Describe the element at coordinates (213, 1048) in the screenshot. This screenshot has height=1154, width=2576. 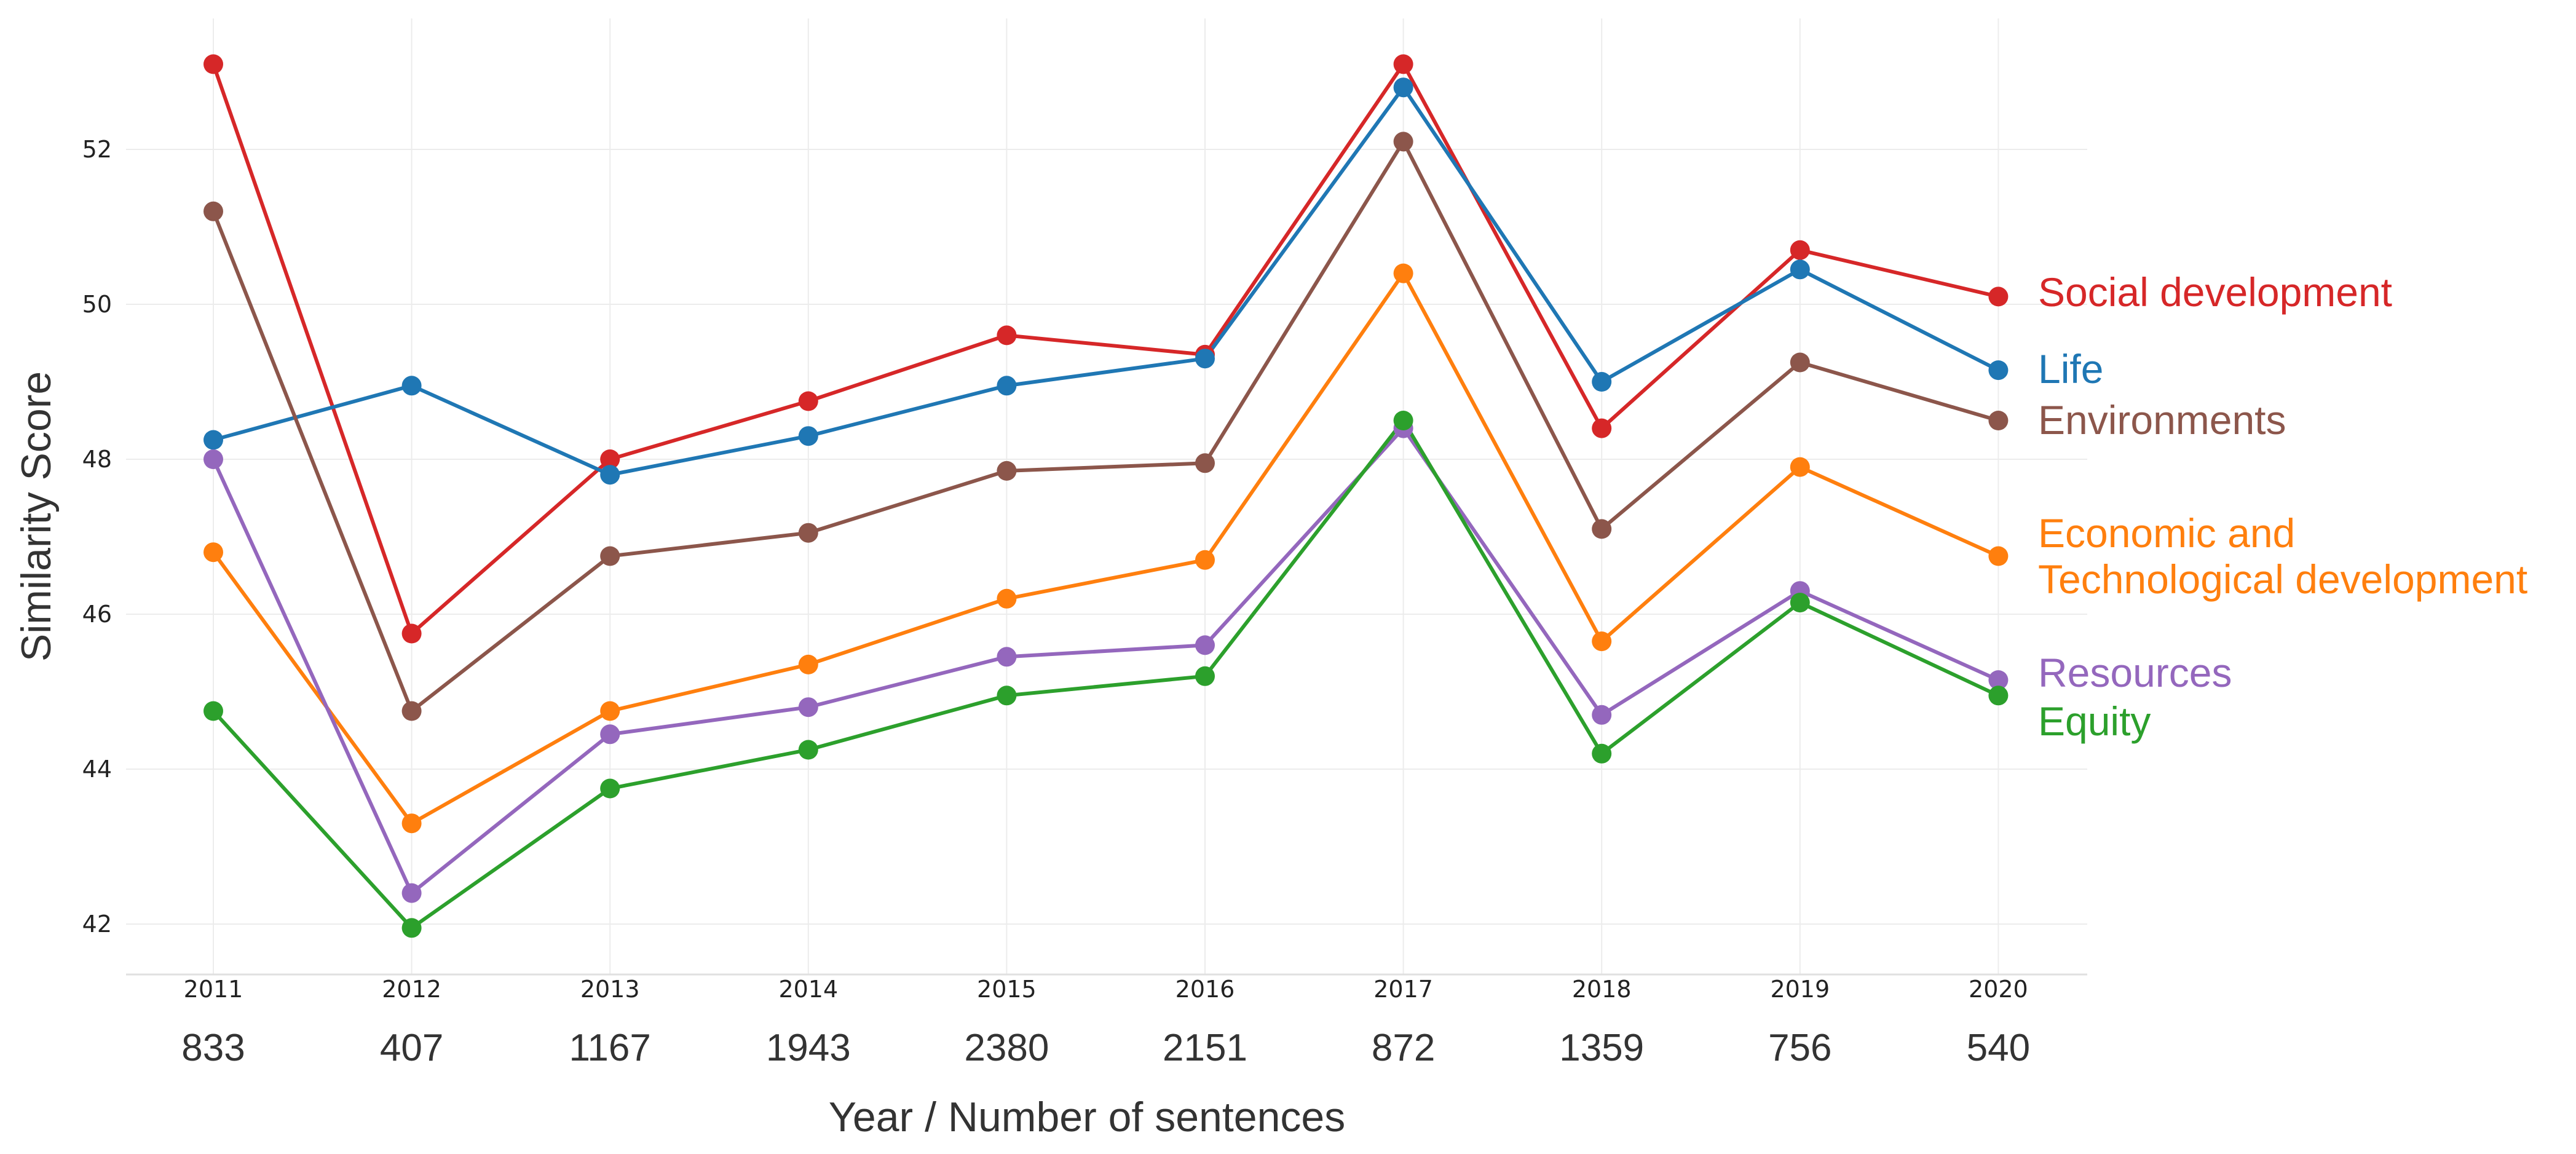
I see `x-tick-label-count: 833` at that location.